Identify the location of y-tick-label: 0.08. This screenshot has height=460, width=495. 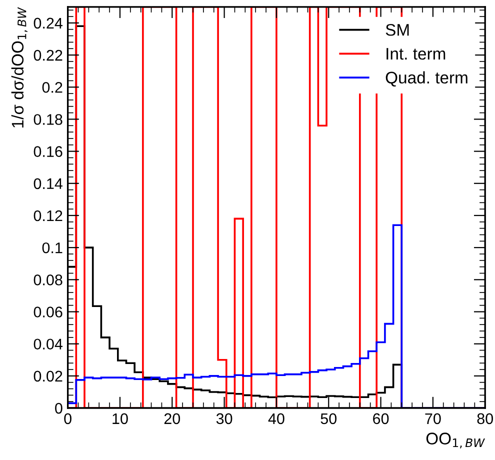
(48, 280).